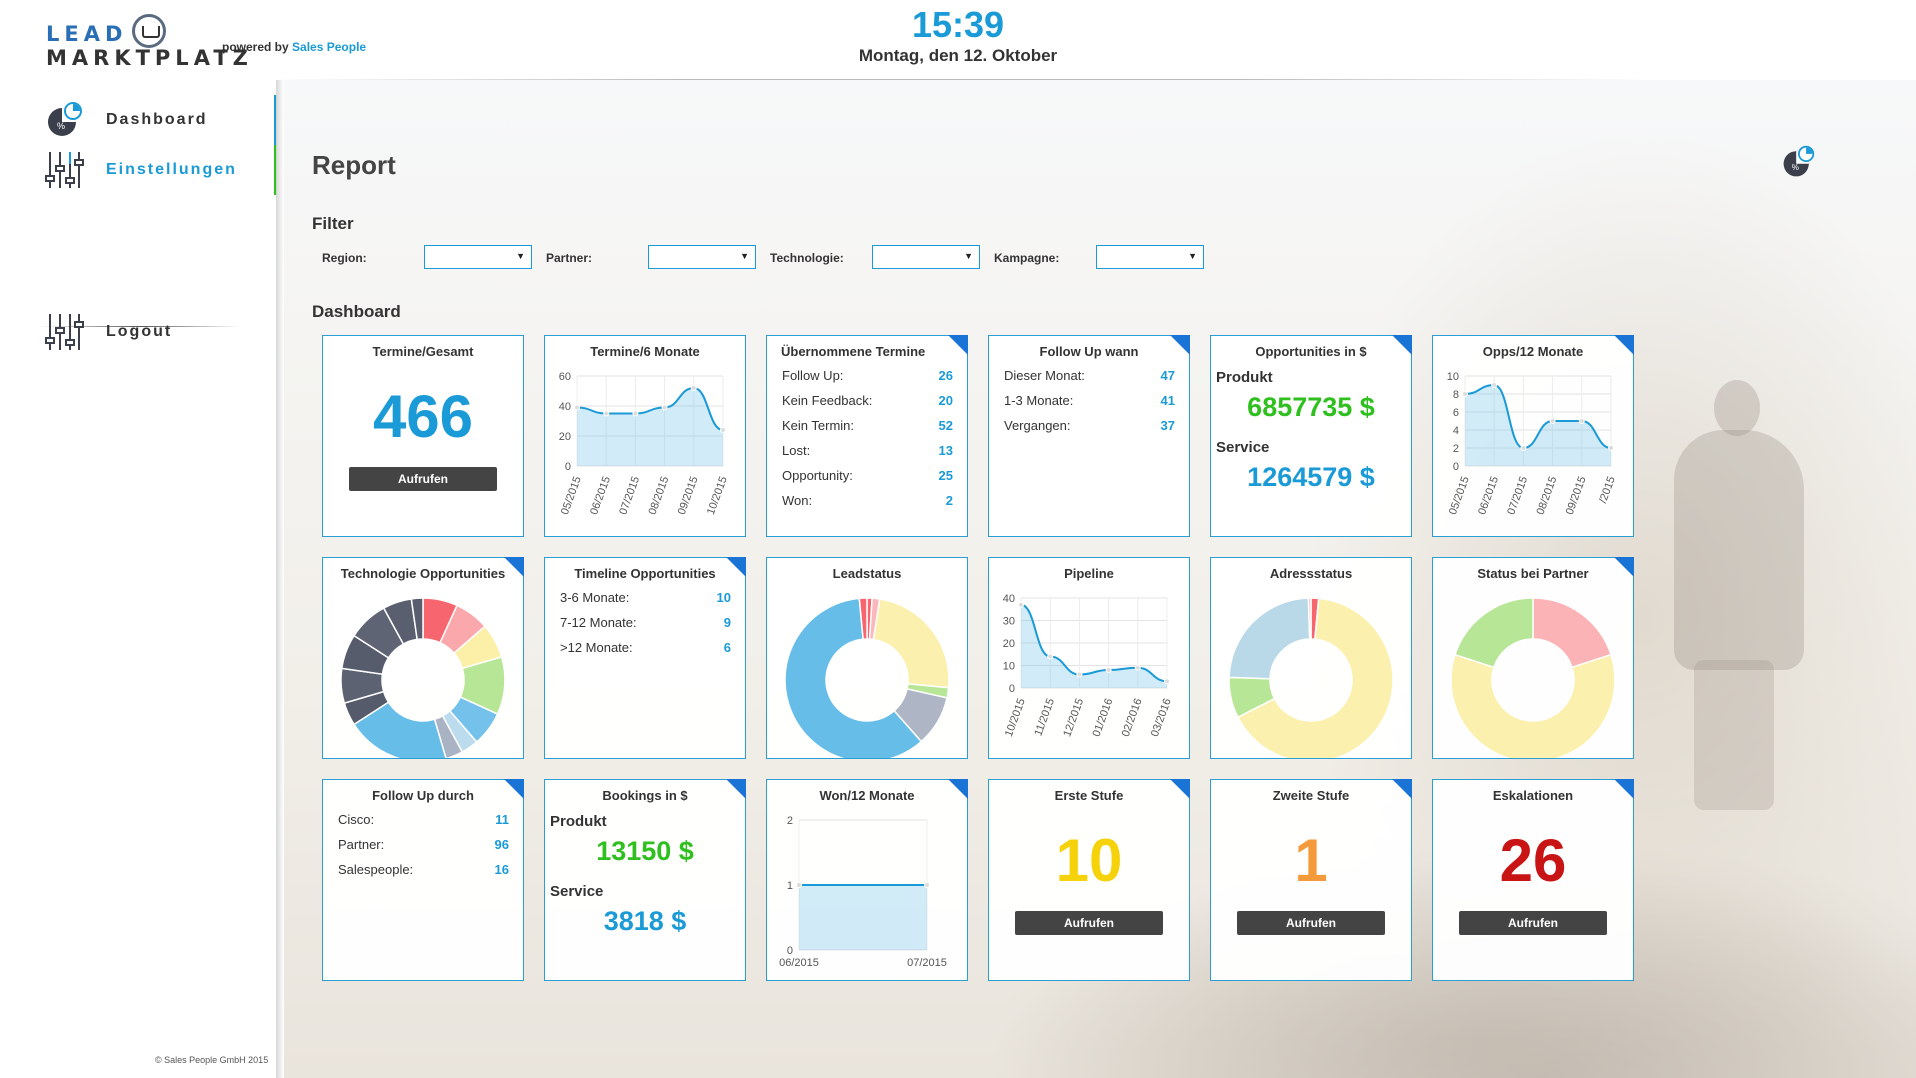 The height and width of the screenshot is (1078, 1916). What do you see at coordinates (1533, 880) in the screenshot?
I see `card-eskalationen: Eskalationen 26 Aufrufen` at bounding box center [1533, 880].